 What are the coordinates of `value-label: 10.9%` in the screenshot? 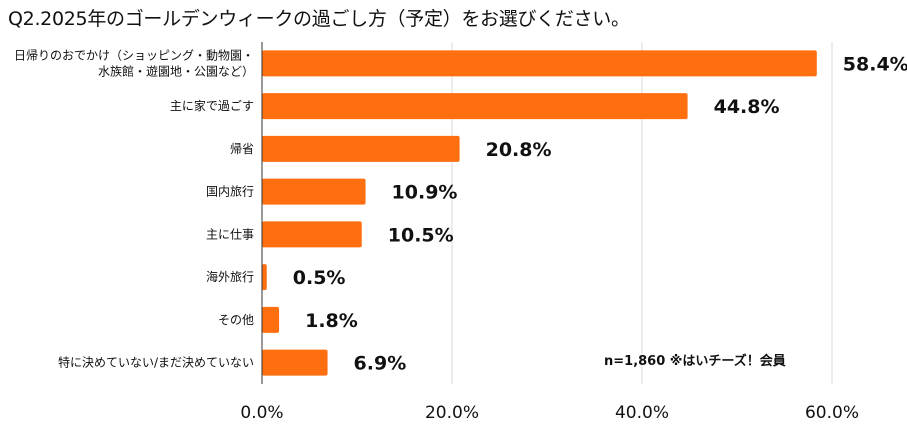 It's located at (425, 193).